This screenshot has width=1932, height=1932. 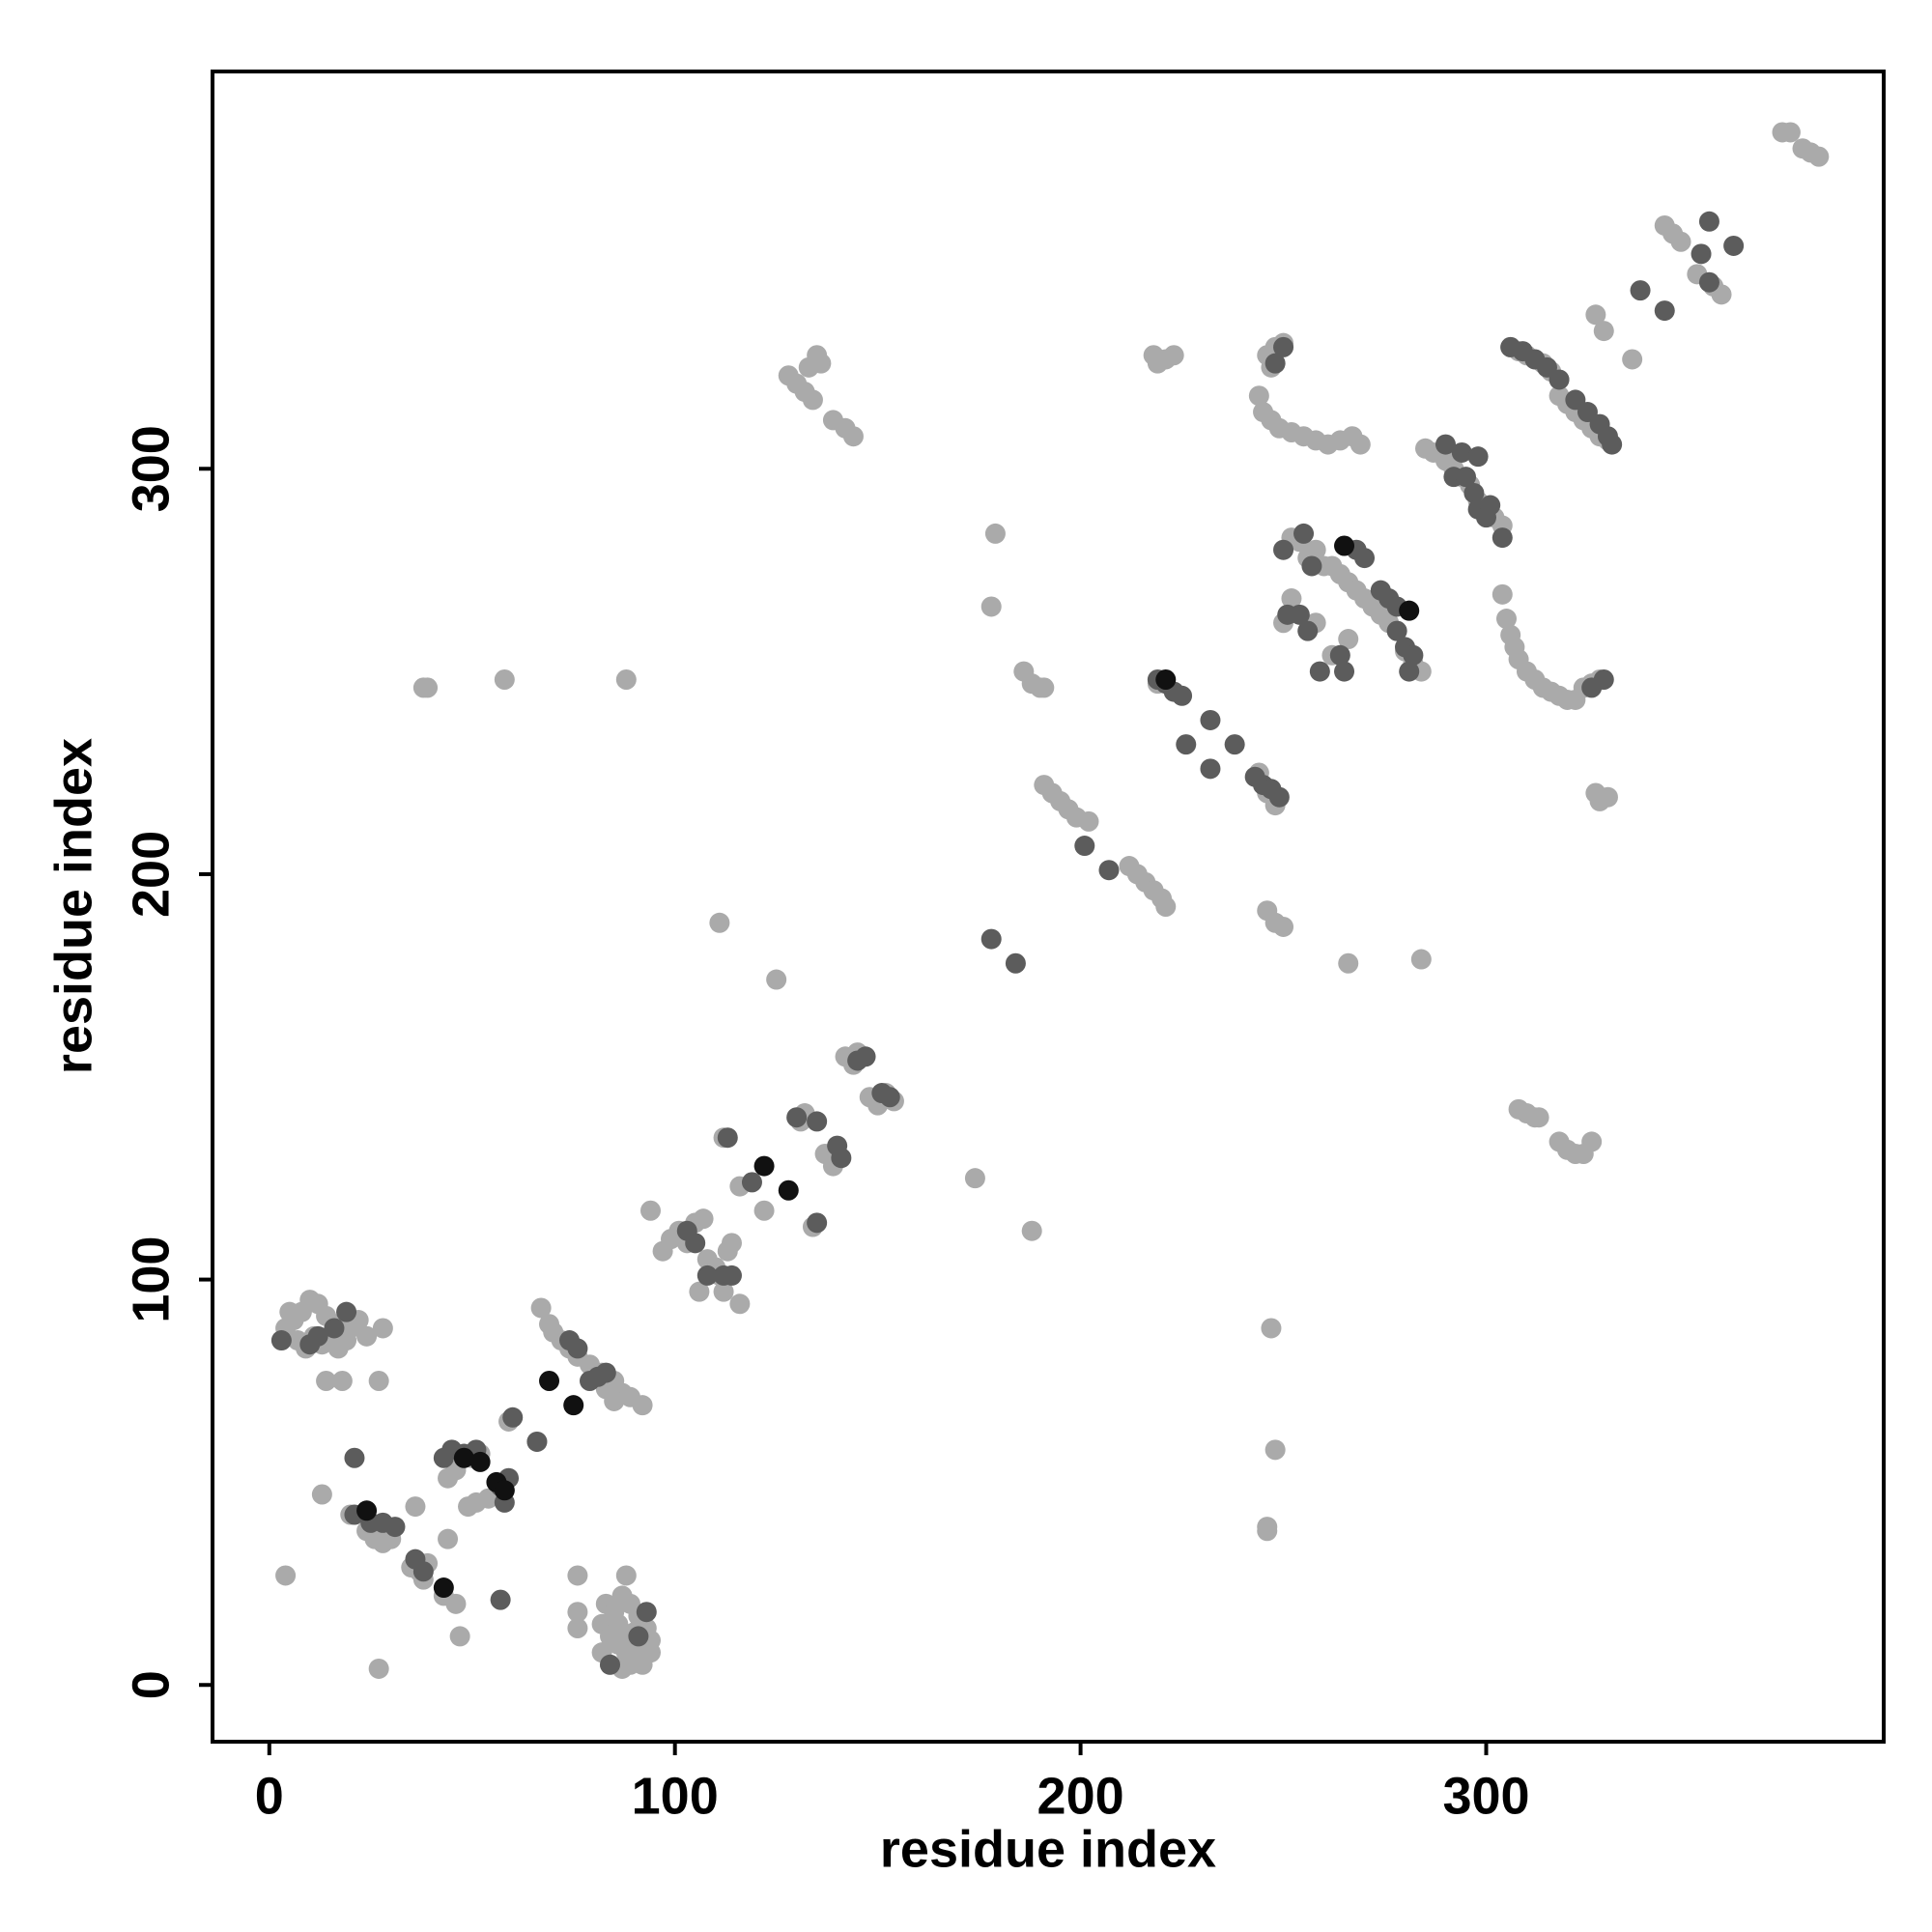 What do you see at coordinates (675, 1796) in the screenshot?
I see `x-tick-label: 100` at bounding box center [675, 1796].